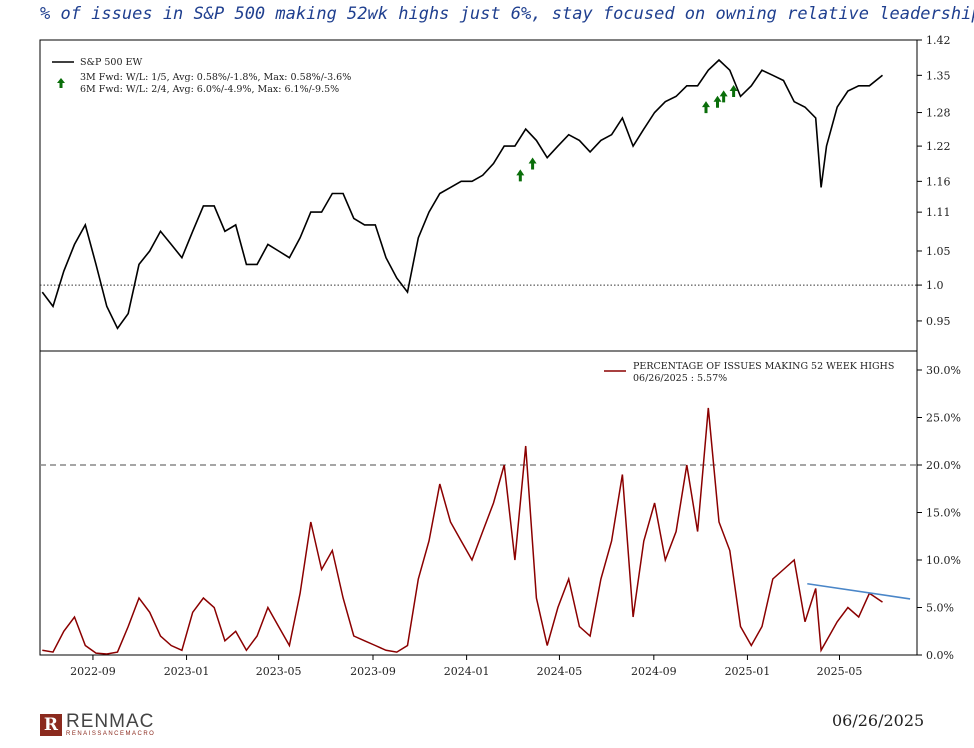  I want to click on xtick-label: 2025-01, so click(748, 671).